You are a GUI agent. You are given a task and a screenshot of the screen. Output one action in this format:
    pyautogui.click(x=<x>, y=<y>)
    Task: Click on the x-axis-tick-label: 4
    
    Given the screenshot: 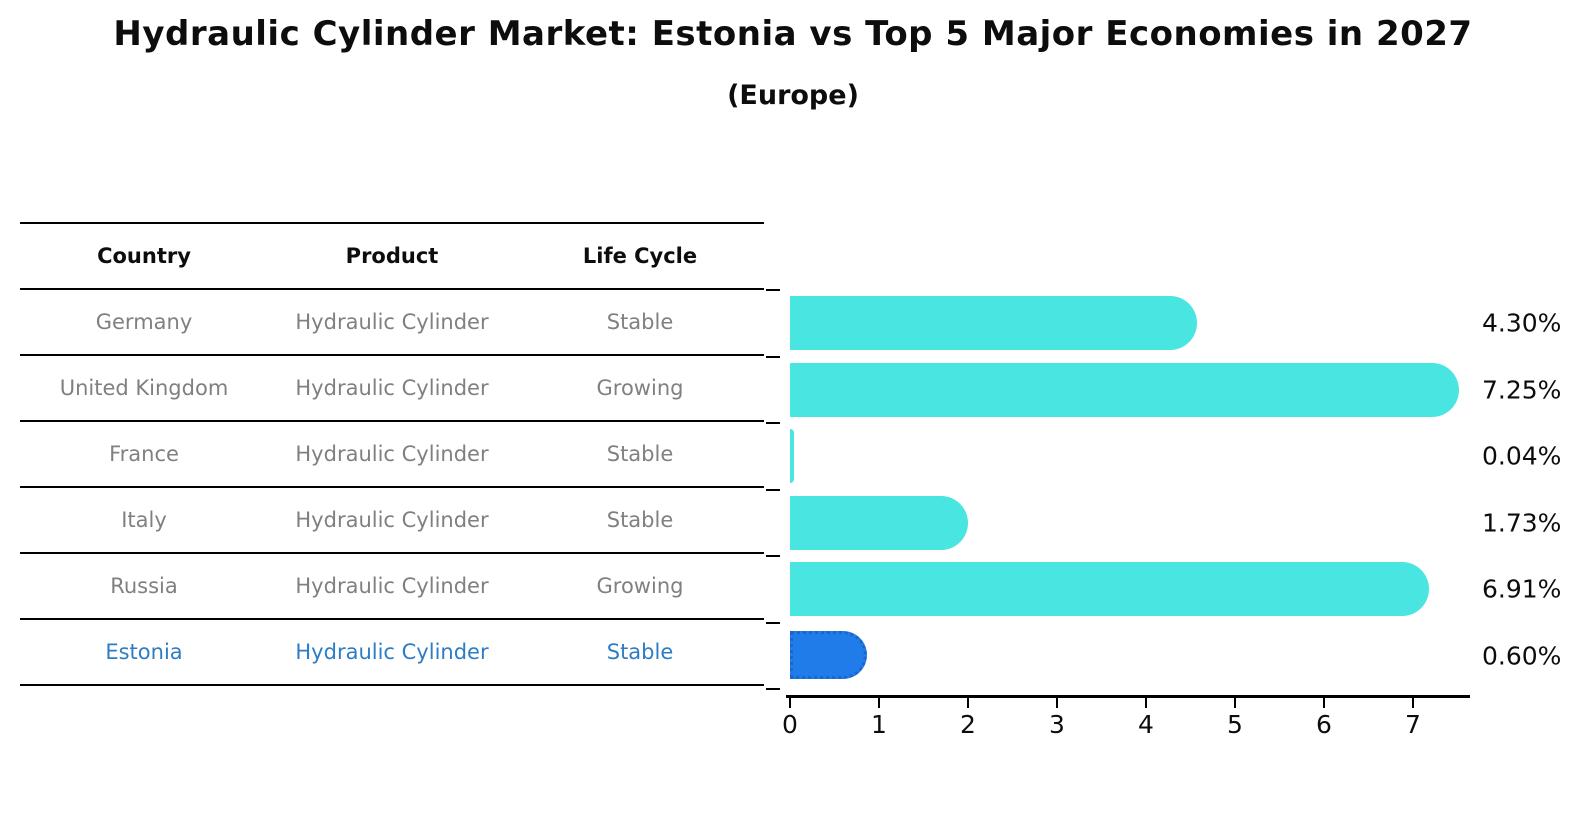 What is the action you would take?
    pyautogui.click(x=1146, y=724)
    